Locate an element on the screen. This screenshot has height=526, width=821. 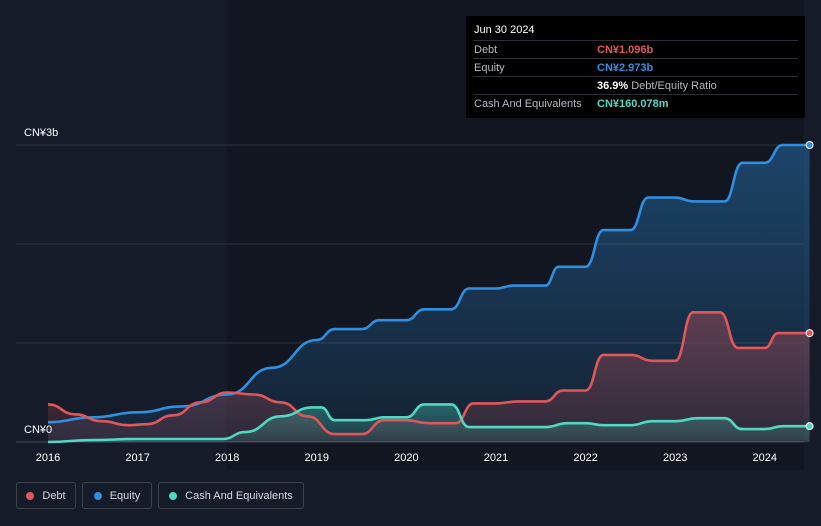
legend-item-equity: Equity is located at coordinates (117, 495).